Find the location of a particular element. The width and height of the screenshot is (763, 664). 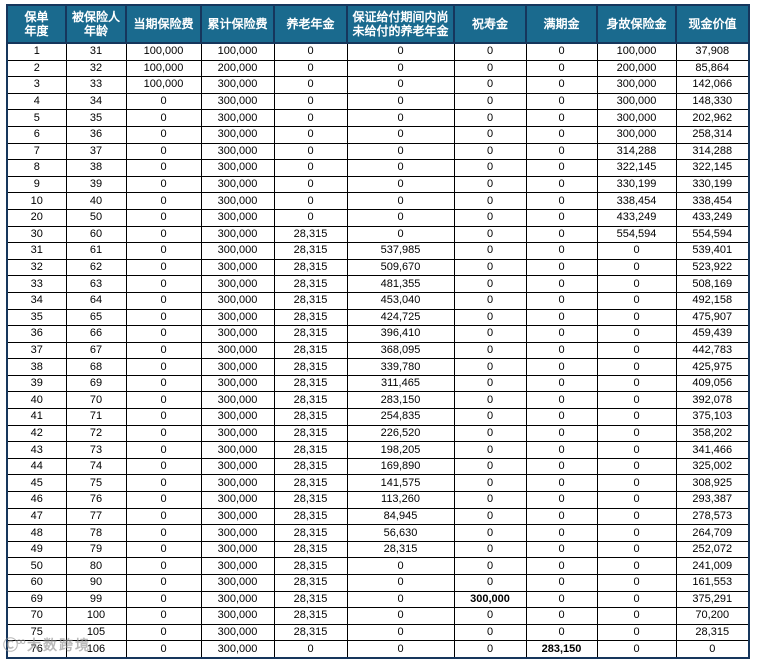

table-row: 1 31 100,000 100,000 0 0 0 0 100,000 37,908 is located at coordinates (378, 51).